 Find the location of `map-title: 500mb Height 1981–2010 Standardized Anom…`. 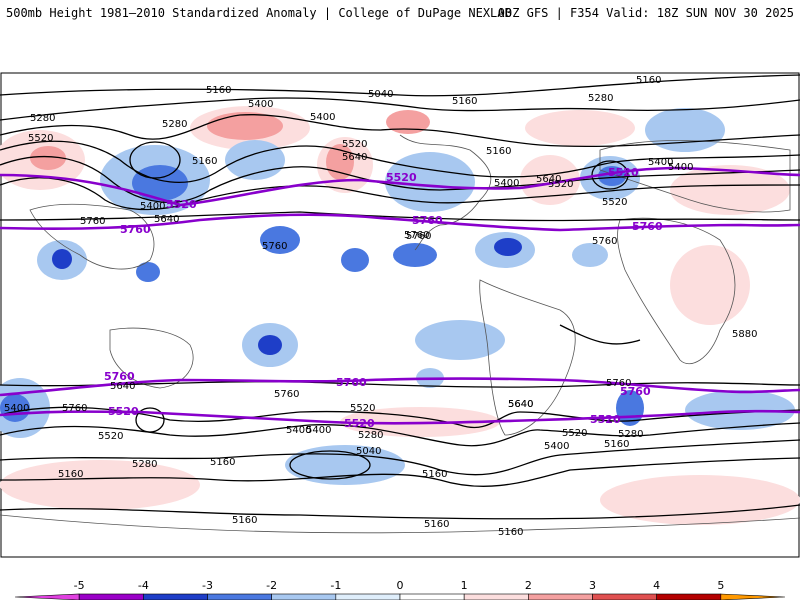

map-title: 500mb Height 1981–2010 Standardized Anom… is located at coordinates (259, 13).